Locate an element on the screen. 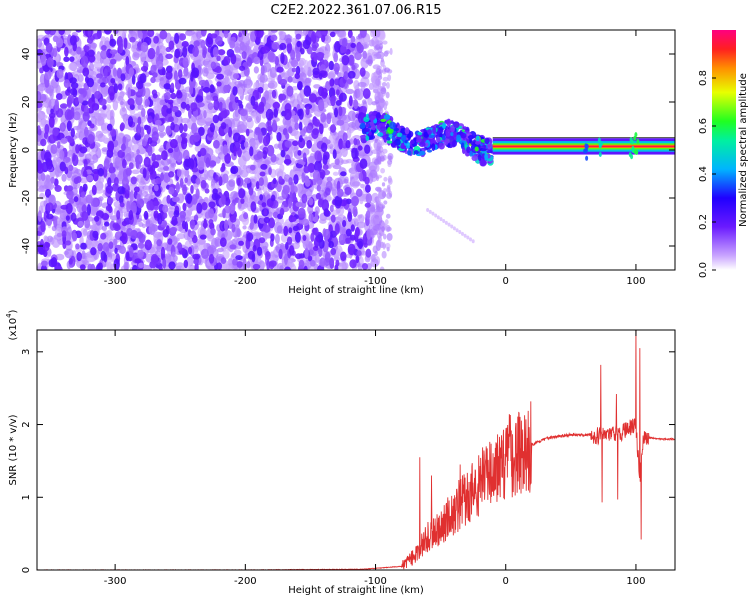 The height and width of the screenshot is (600, 750). y-tick-label: 0 is located at coordinates (26, 570).